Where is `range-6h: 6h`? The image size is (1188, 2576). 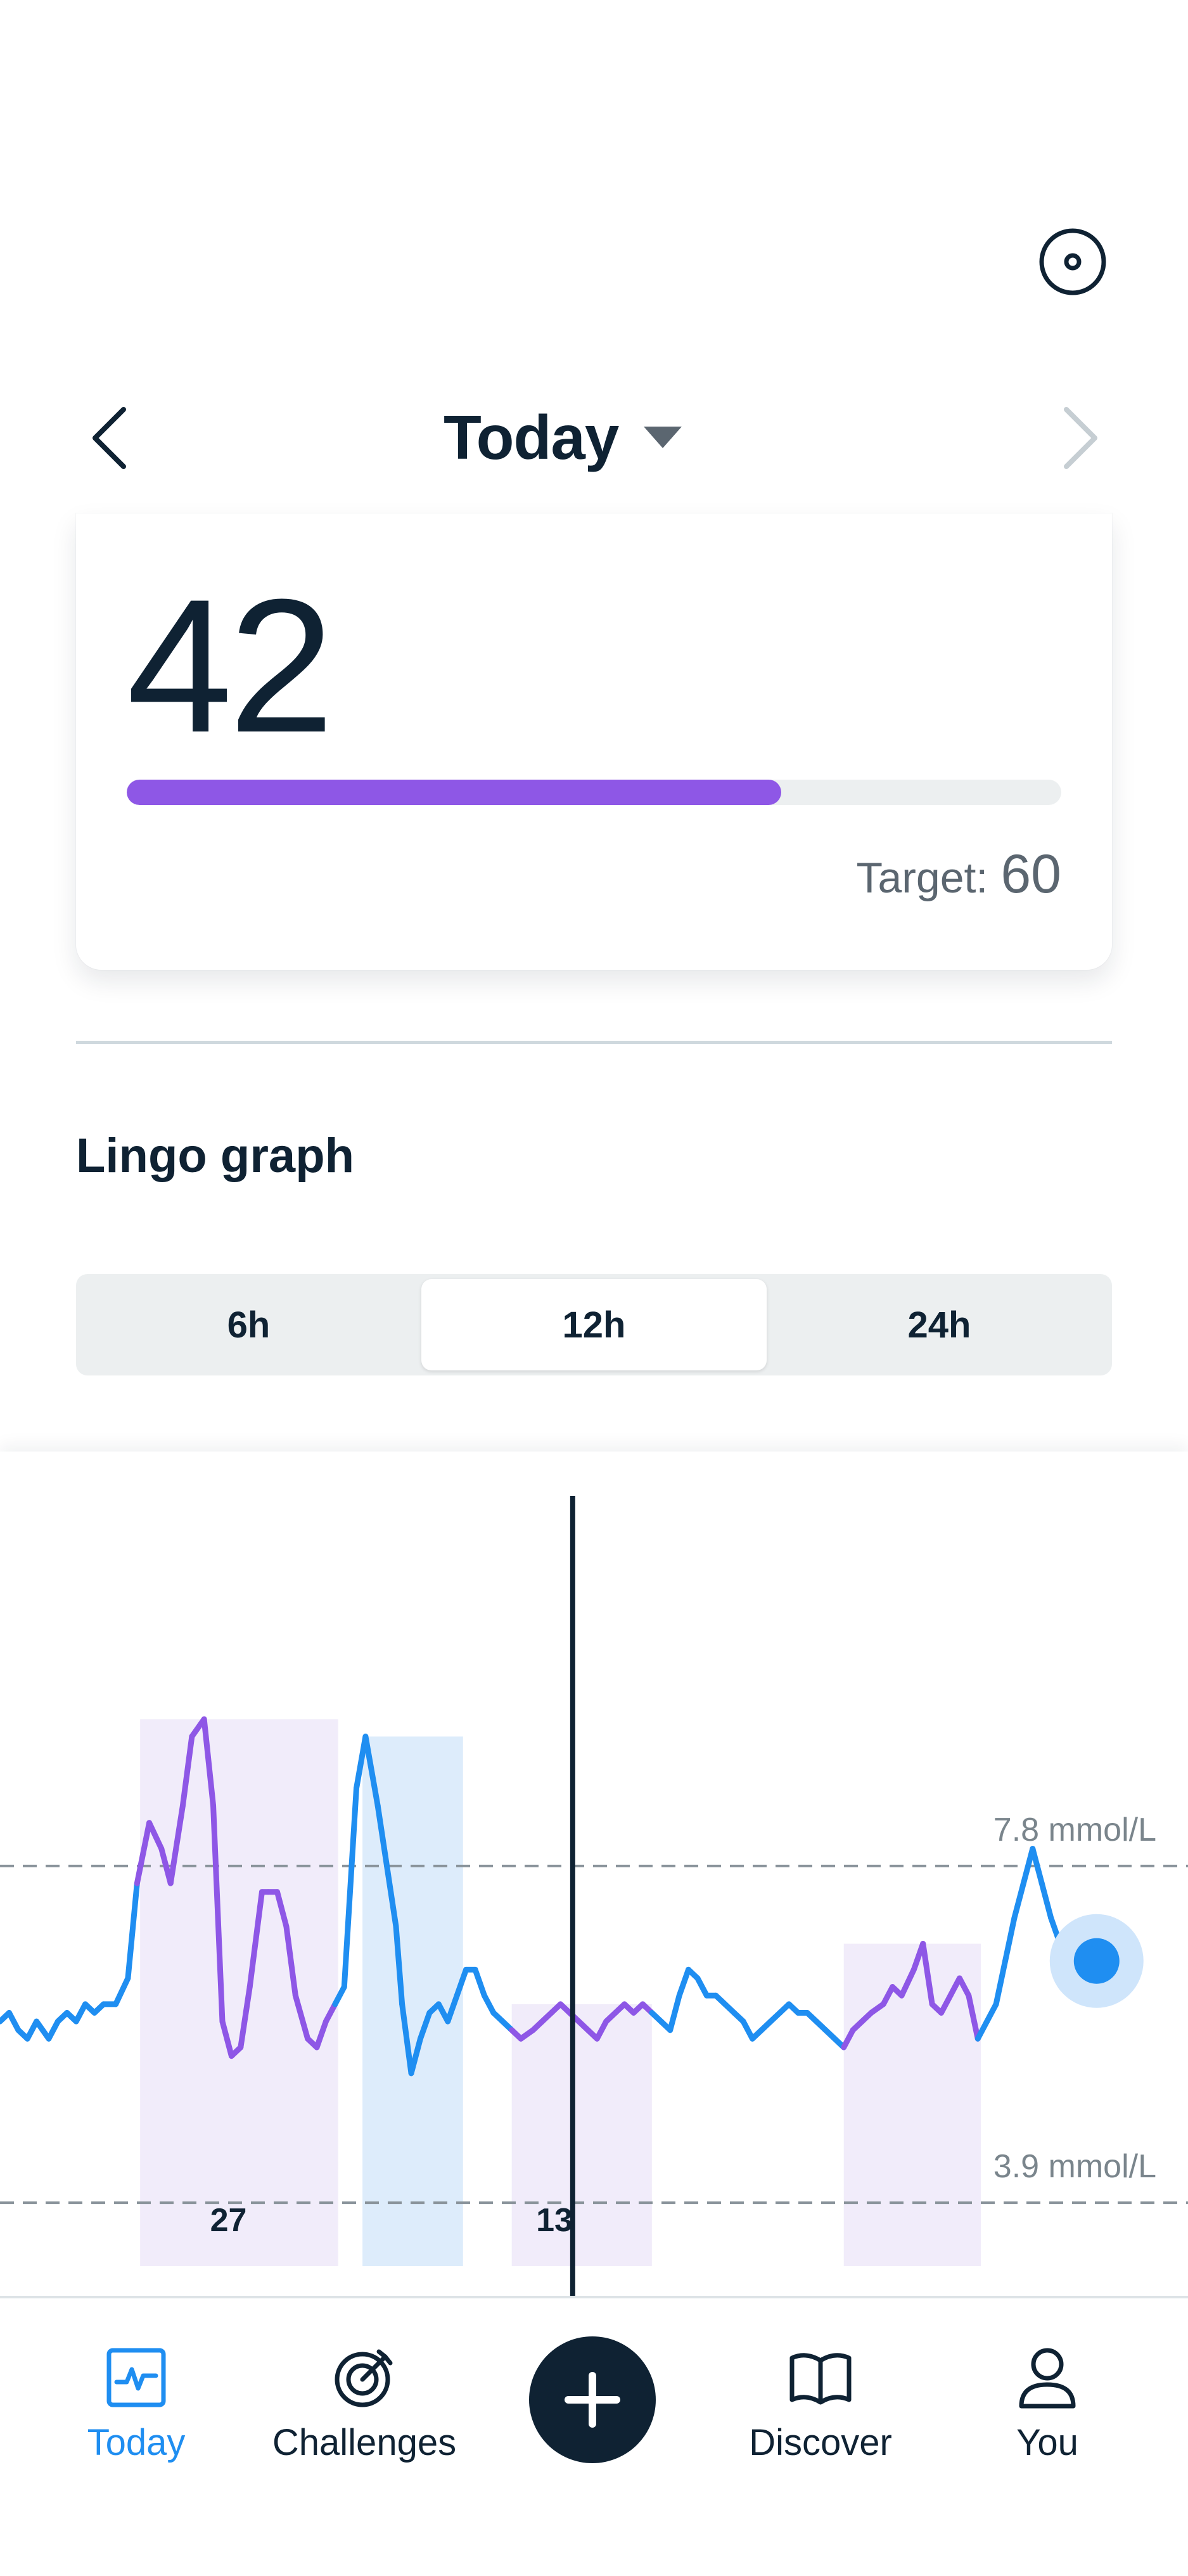
range-6h: 6h is located at coordinates (249, 1325).